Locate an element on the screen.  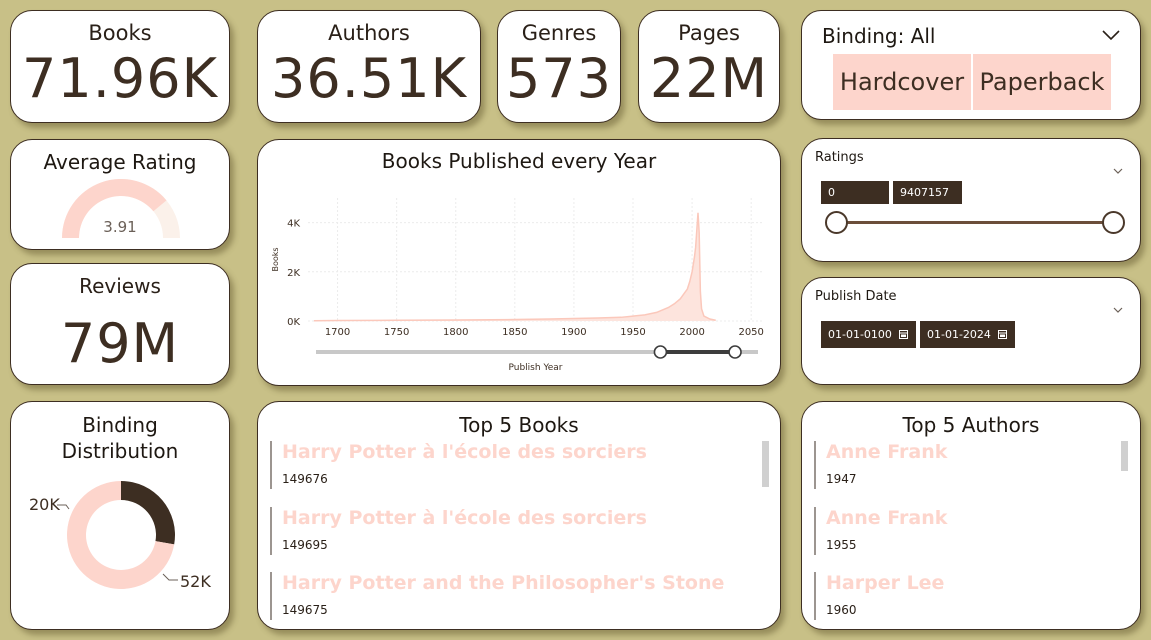
y-tick-label: 0K is located at coordinates (293, 322).